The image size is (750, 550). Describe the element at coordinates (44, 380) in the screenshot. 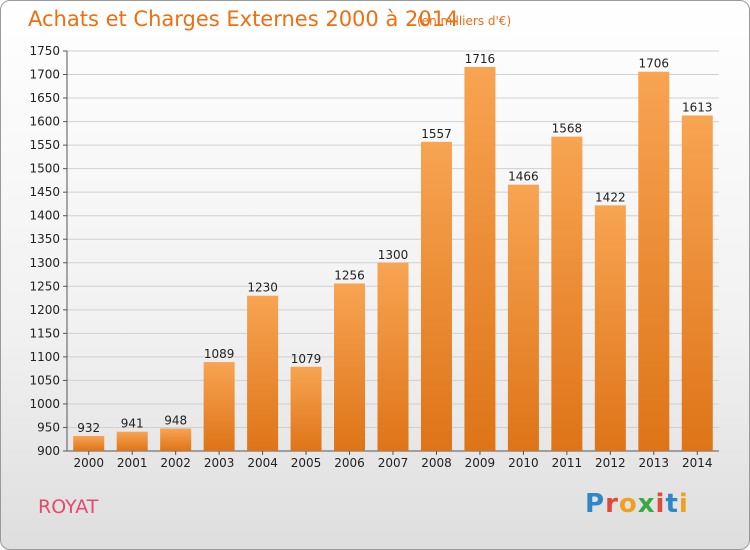

I see `y-tick-label: 1050` at that location.